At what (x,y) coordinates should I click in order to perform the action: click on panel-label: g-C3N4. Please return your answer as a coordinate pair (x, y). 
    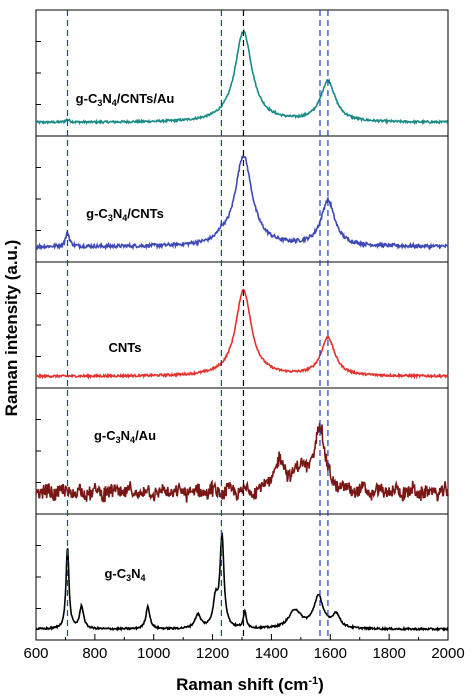
    Looking at the image, I should click on (124, 574).